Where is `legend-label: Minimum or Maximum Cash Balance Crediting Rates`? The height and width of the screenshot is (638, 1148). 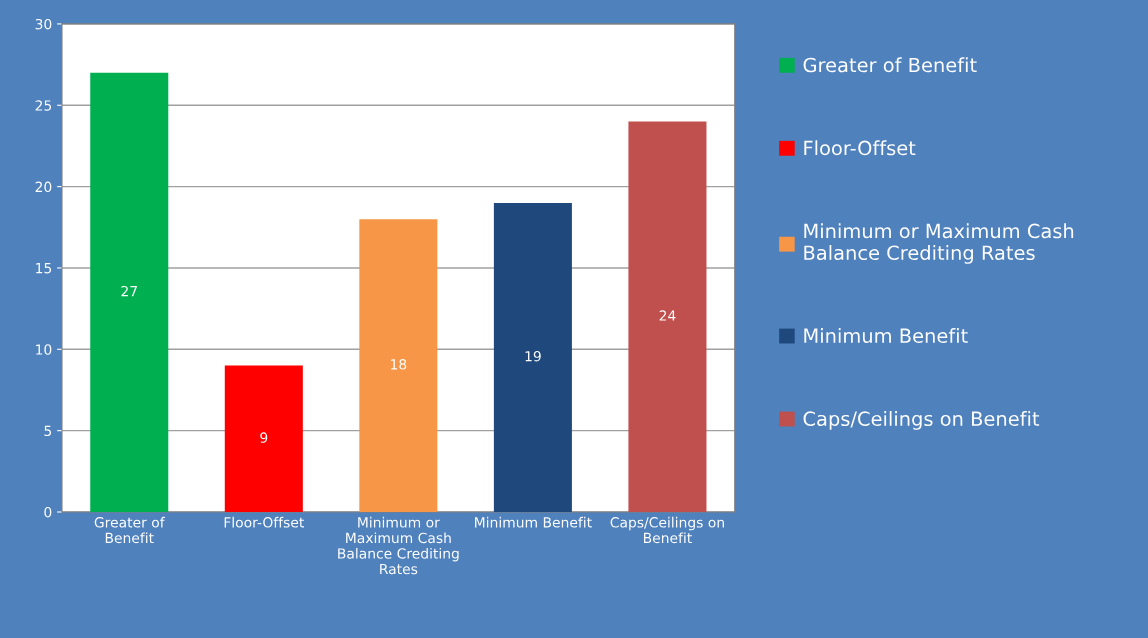 legend-label: Minimum or Maximum Cash Balance Crediting Rates is located at coordinates (939, 243).